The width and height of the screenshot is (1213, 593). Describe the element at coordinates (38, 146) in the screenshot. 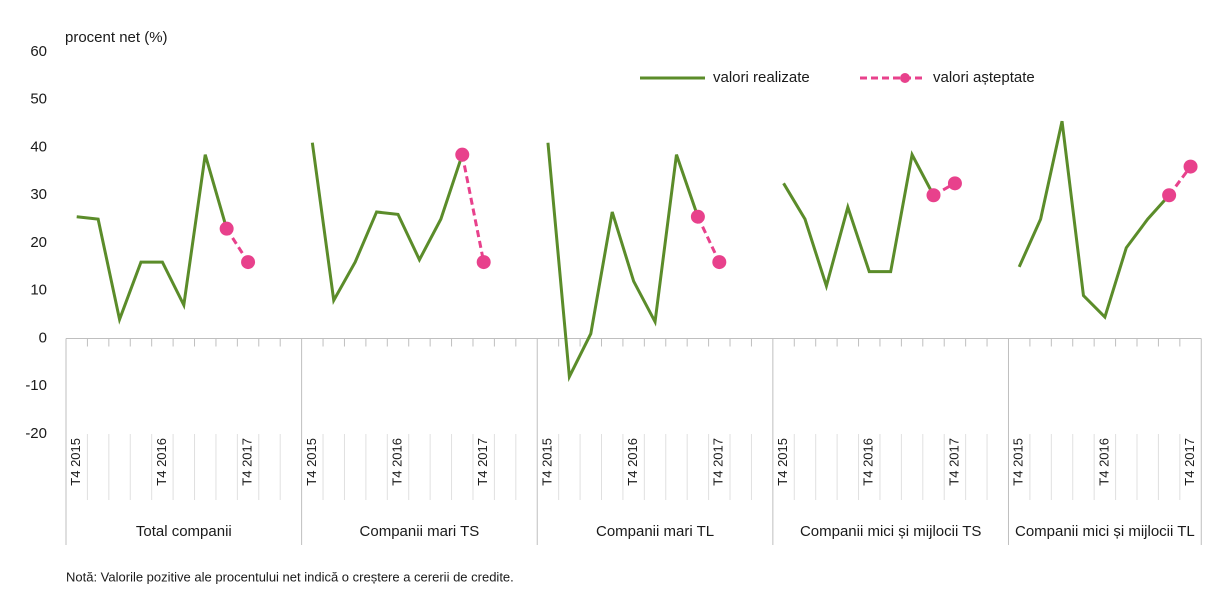

I see `y-tick-label: 40` at that location.